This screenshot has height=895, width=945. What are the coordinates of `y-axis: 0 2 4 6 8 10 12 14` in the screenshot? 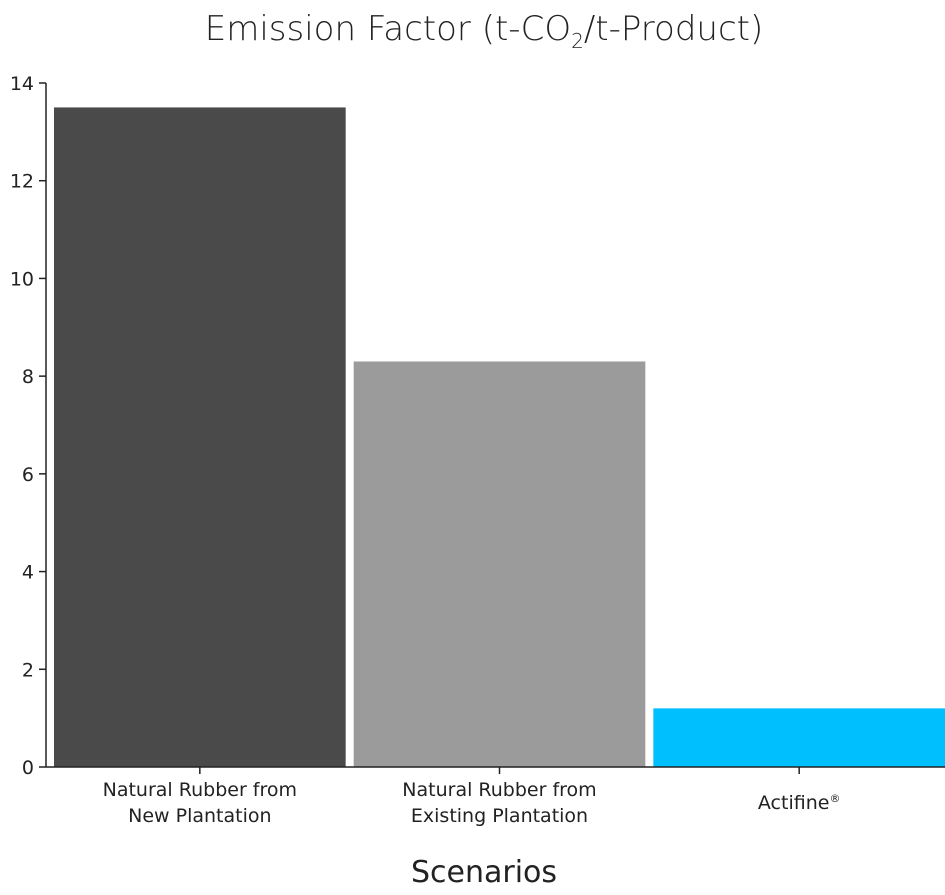 It's located at (28, 426).